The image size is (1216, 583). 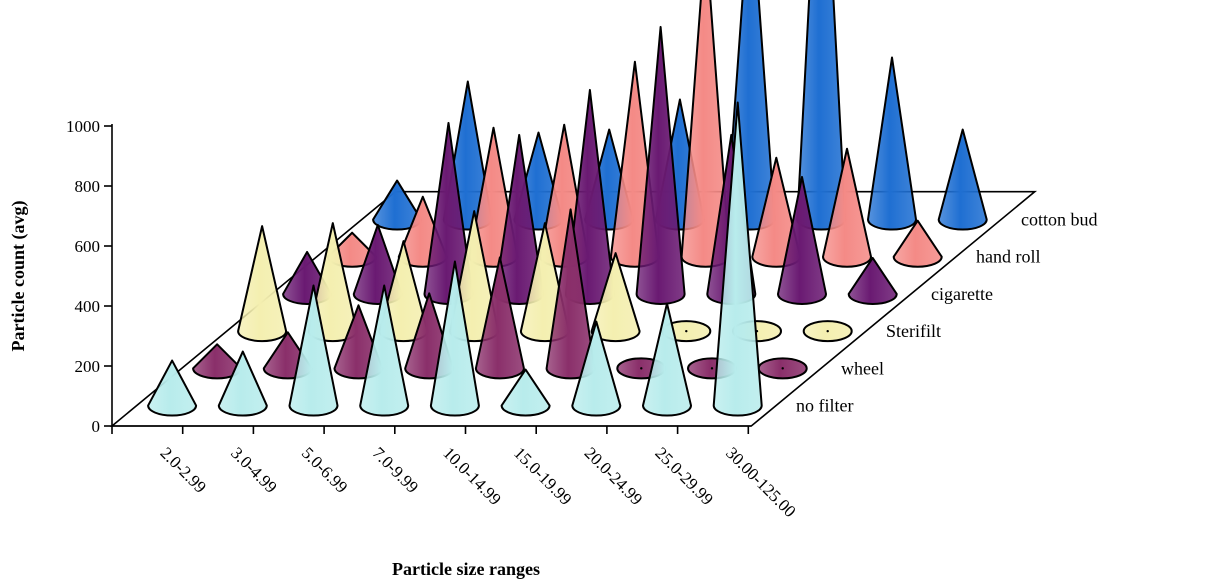 What do you see at coordinates (962, 294) in the screenshot?
I see `series-label: cigarette` at bounding box center [962, 294].